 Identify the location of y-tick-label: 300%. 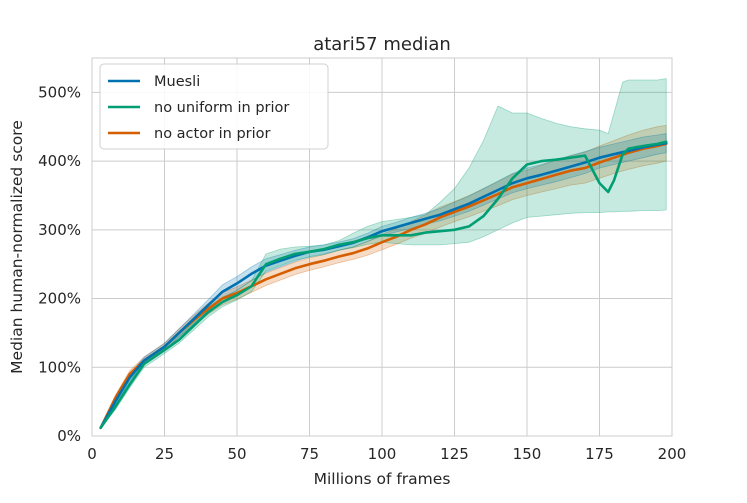
(59, 230).